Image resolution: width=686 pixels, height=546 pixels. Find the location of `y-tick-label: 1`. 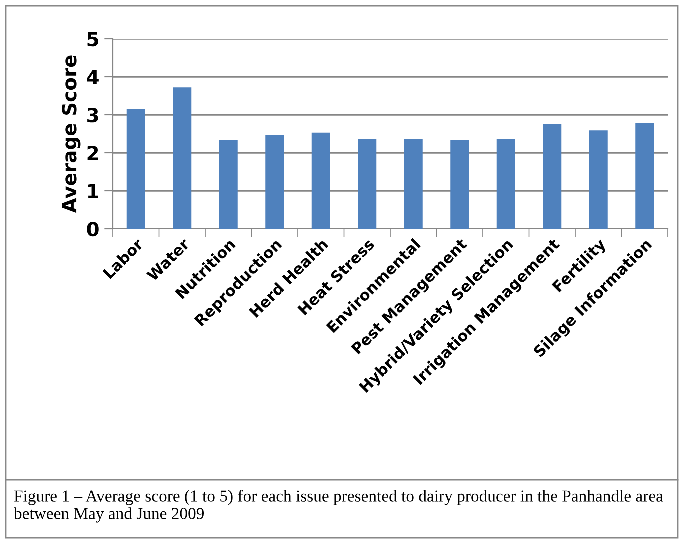

y-tick-label: 1 is located at coordinates (93, 191).